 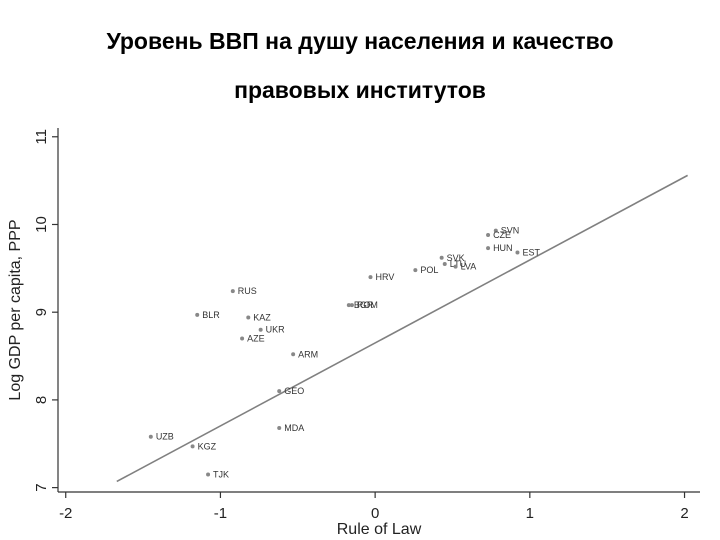 I want to click on data-point-hrv, so click(x=370, y=277).